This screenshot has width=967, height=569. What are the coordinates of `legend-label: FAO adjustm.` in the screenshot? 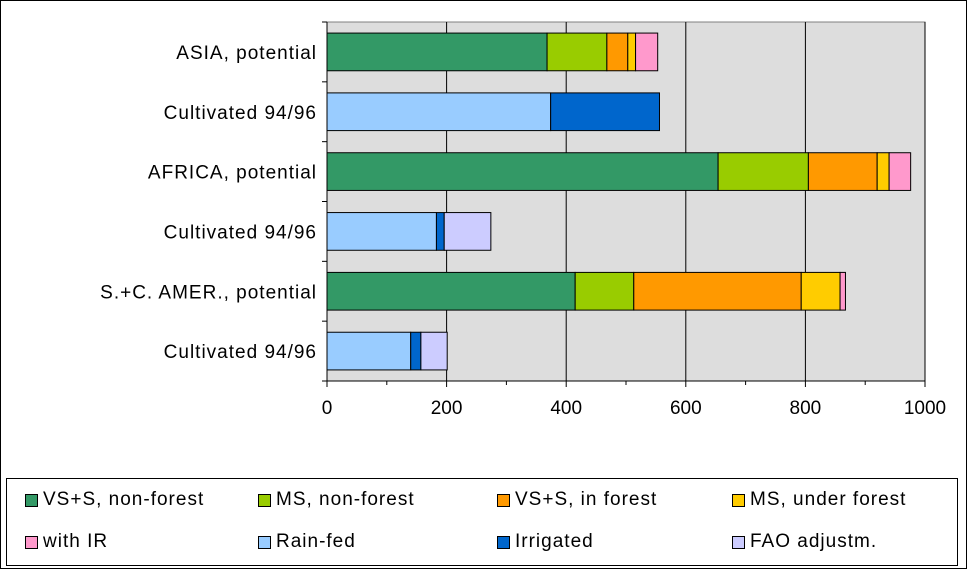 It's located at (814, 541).